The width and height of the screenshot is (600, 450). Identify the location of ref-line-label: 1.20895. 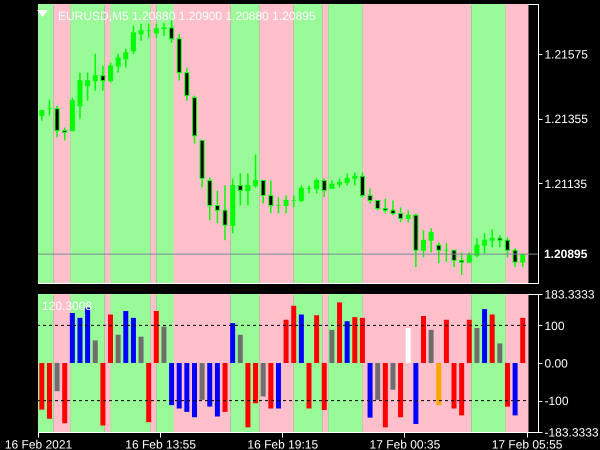
(566, 254).